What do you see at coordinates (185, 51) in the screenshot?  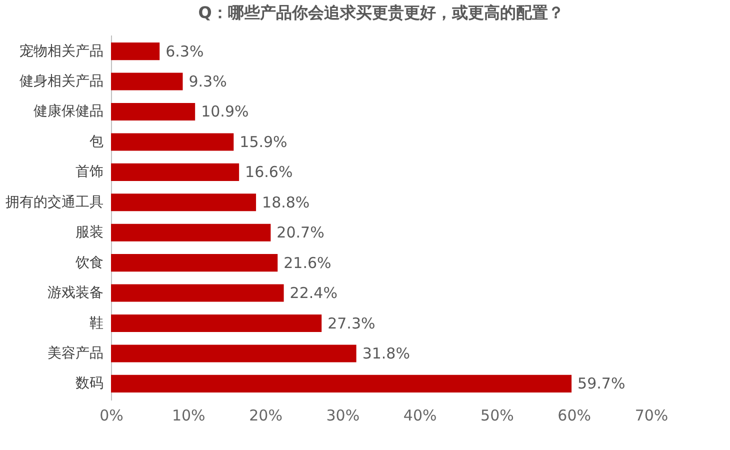 I see `data-label: 6.3%` at bounding box center [185, 51].